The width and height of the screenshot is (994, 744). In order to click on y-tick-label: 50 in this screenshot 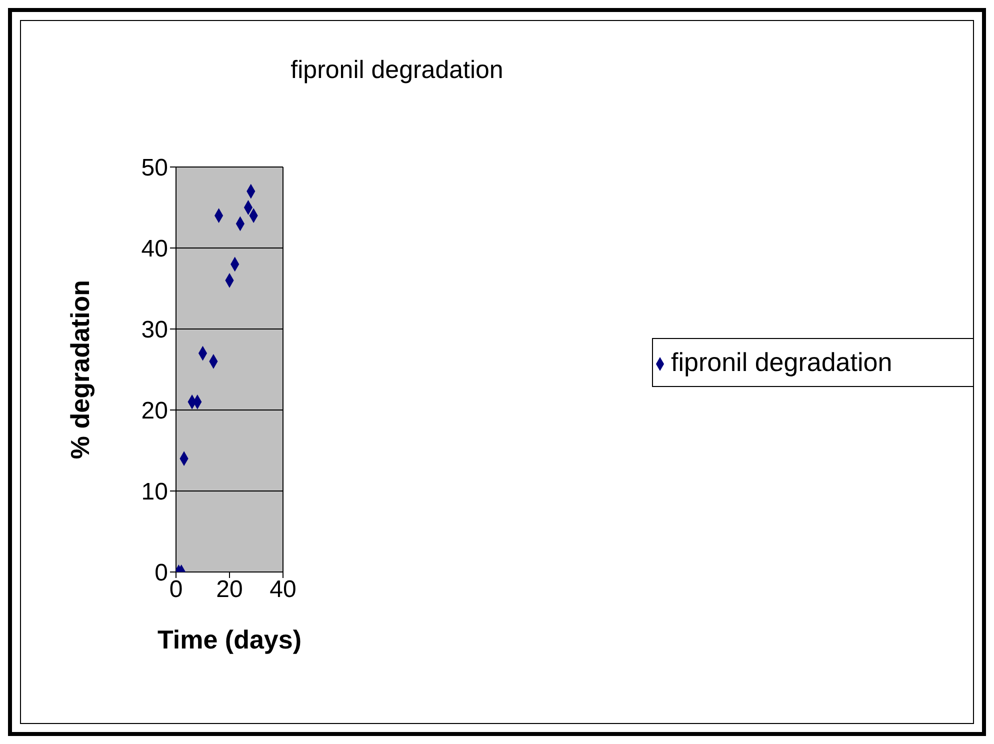, I will do `click(154, 168)`.